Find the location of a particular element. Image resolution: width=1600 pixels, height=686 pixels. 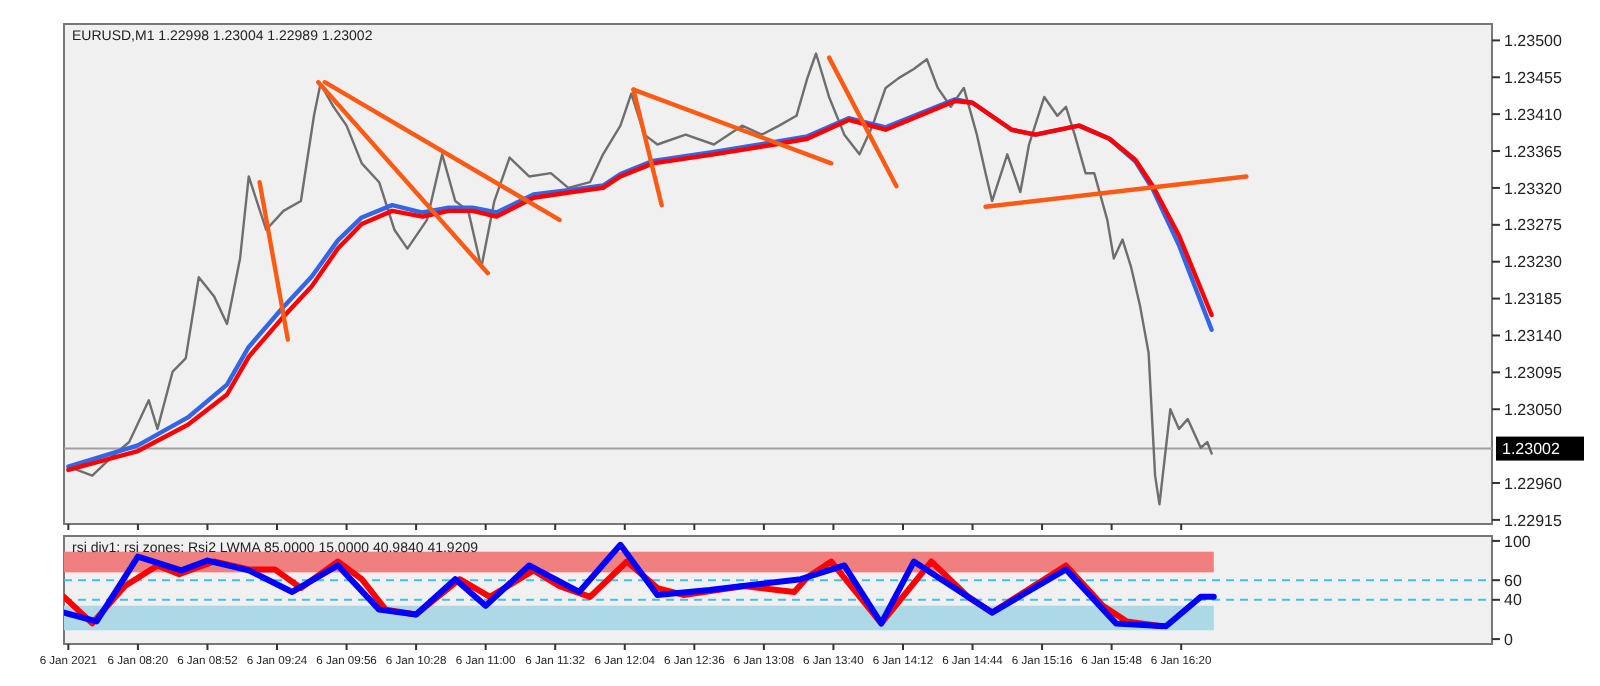

y-tick-label: 1.23140 is located at coordinates (1533, 336).